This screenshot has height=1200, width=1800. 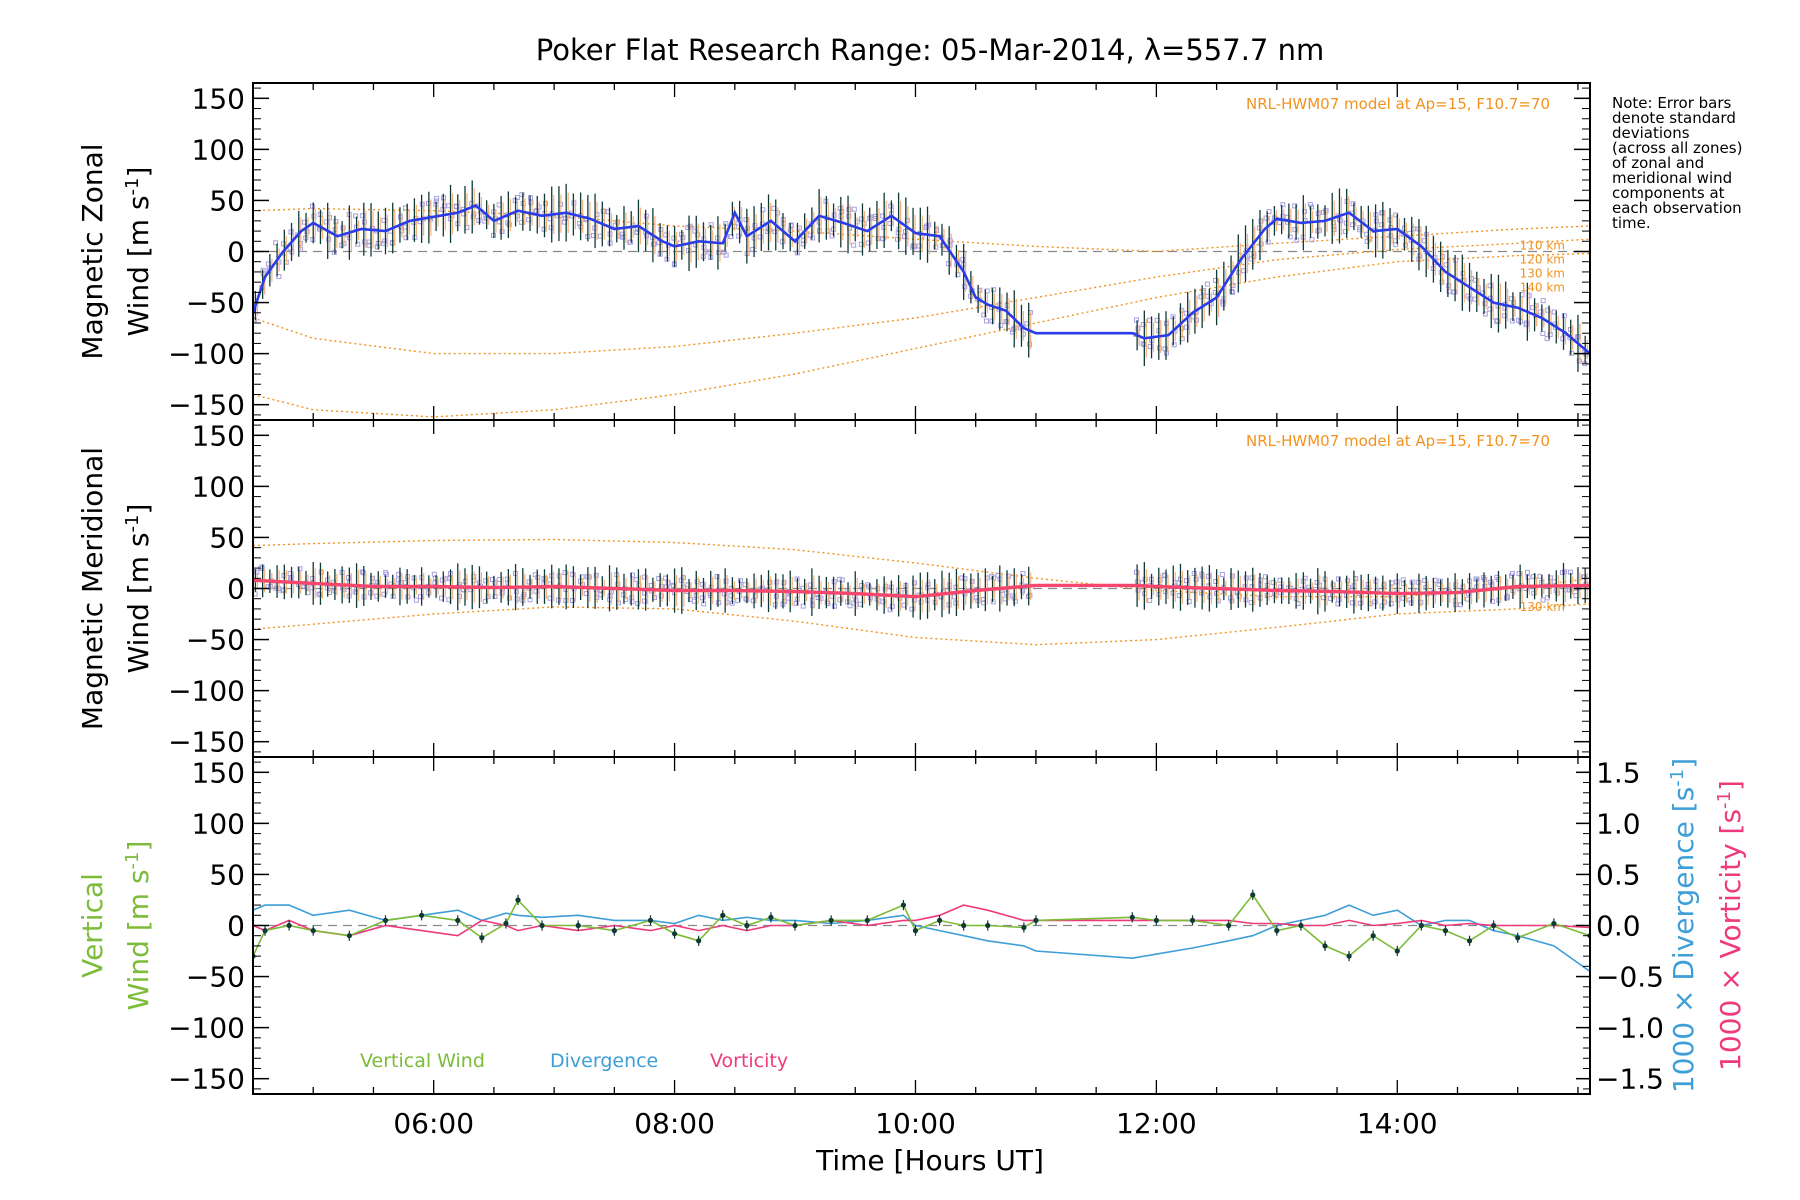 I want to click on note-line: deviations, so click(x=1651, y=133).